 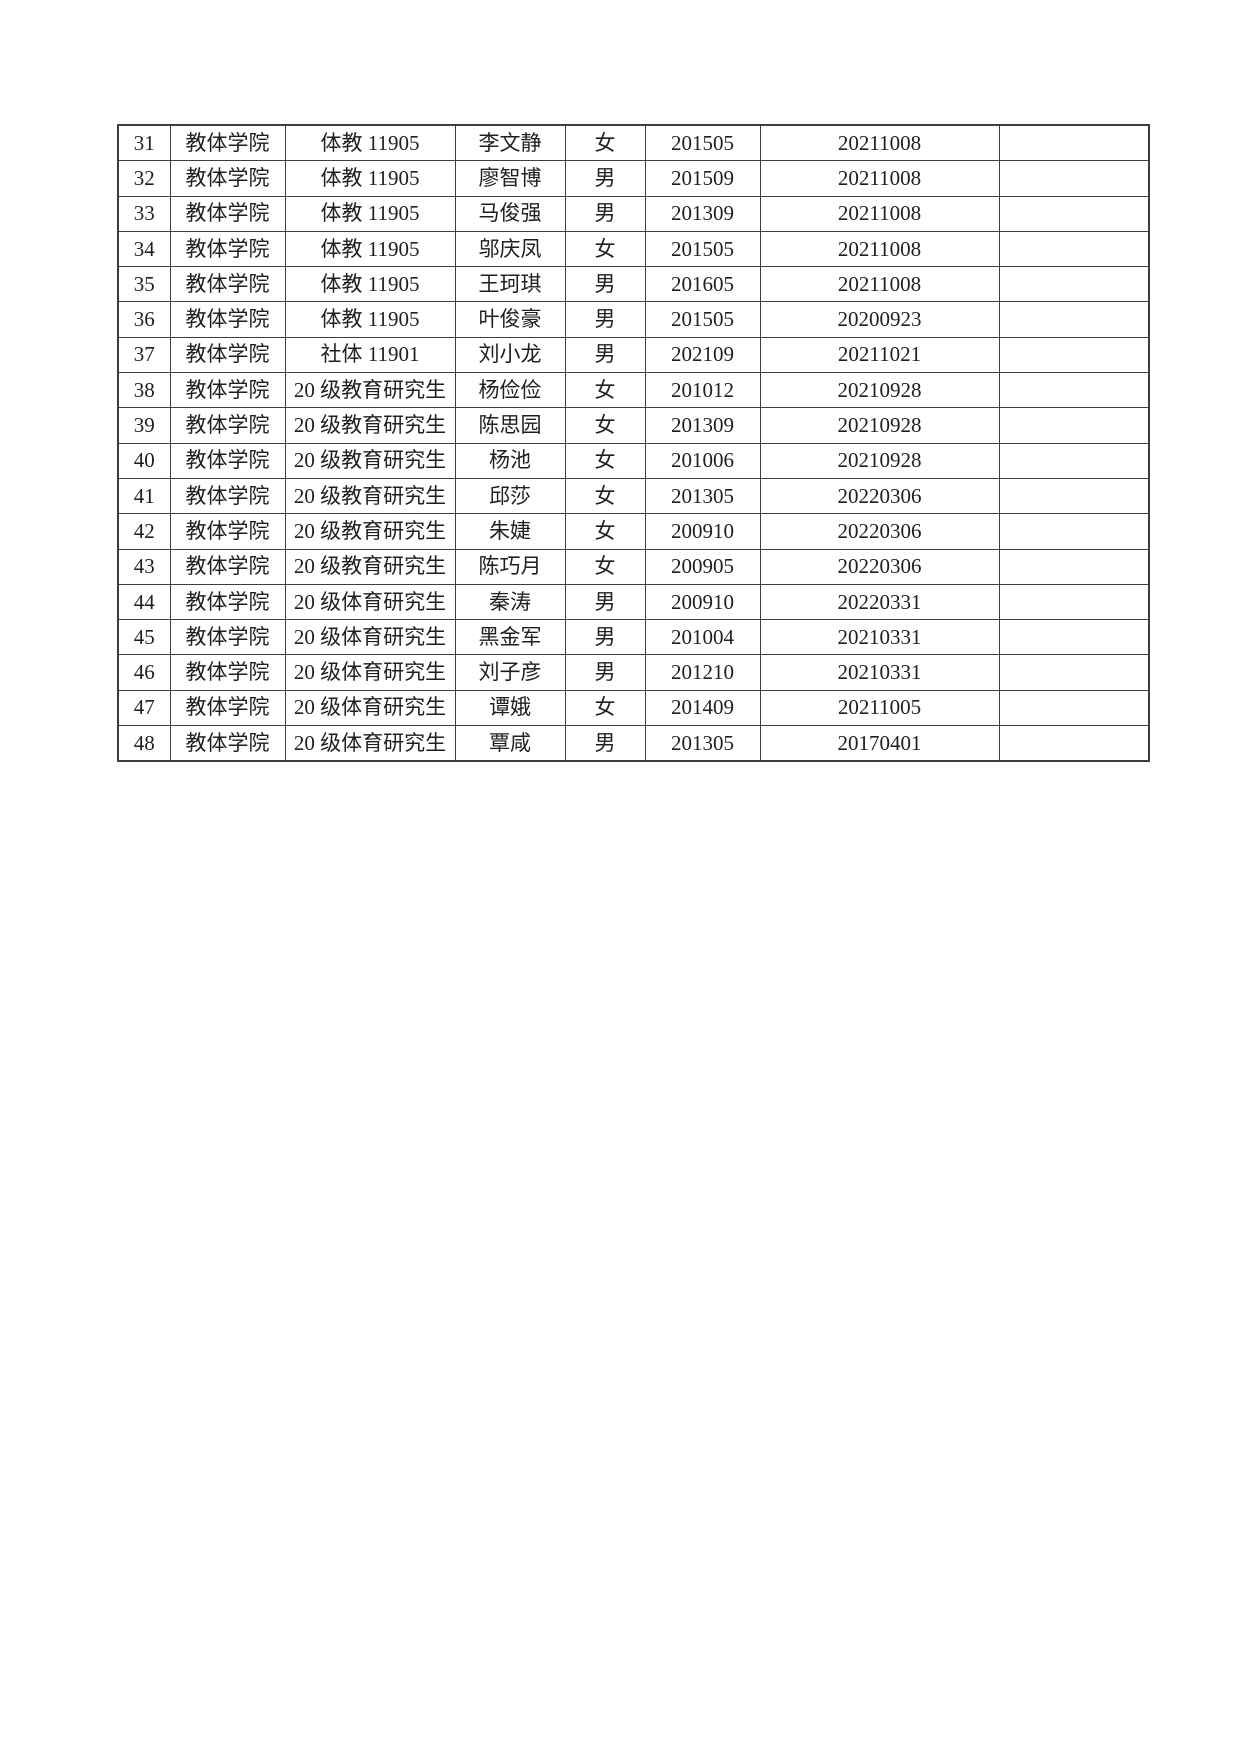 I want to click on table-row: 39 教体学院 20 级教育研究生 陈思园 女 201309 20210928, so click(x=633, y=425).